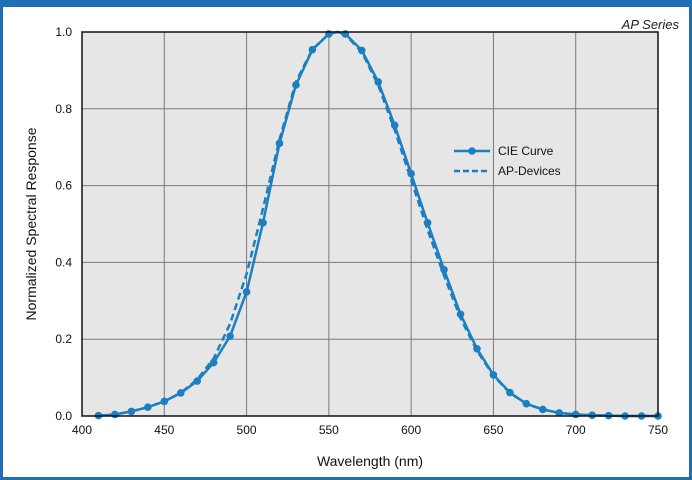  I want to click on x-tick-label: 650, so click(493, 430).